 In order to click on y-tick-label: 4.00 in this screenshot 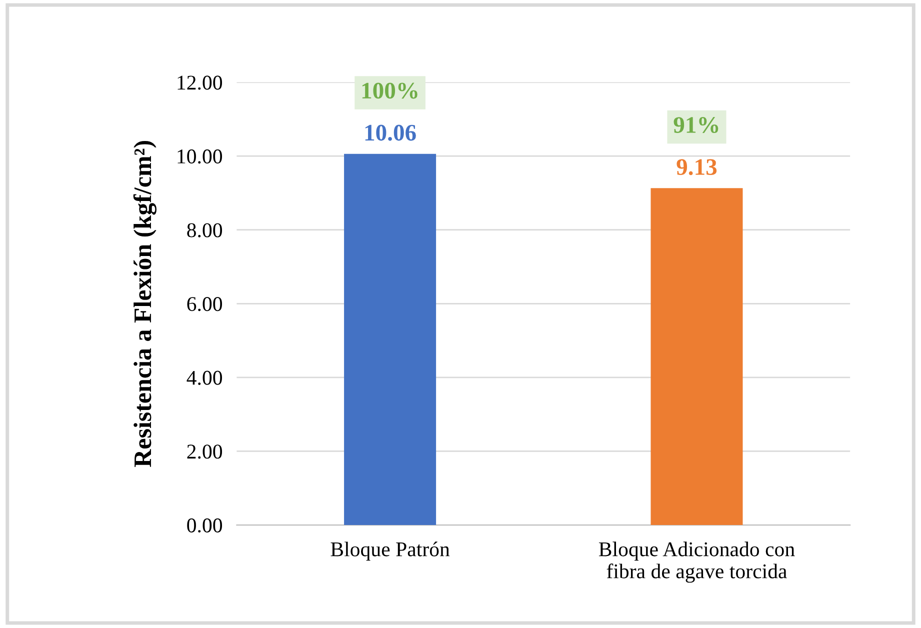, I will do `click(204, 377)`.